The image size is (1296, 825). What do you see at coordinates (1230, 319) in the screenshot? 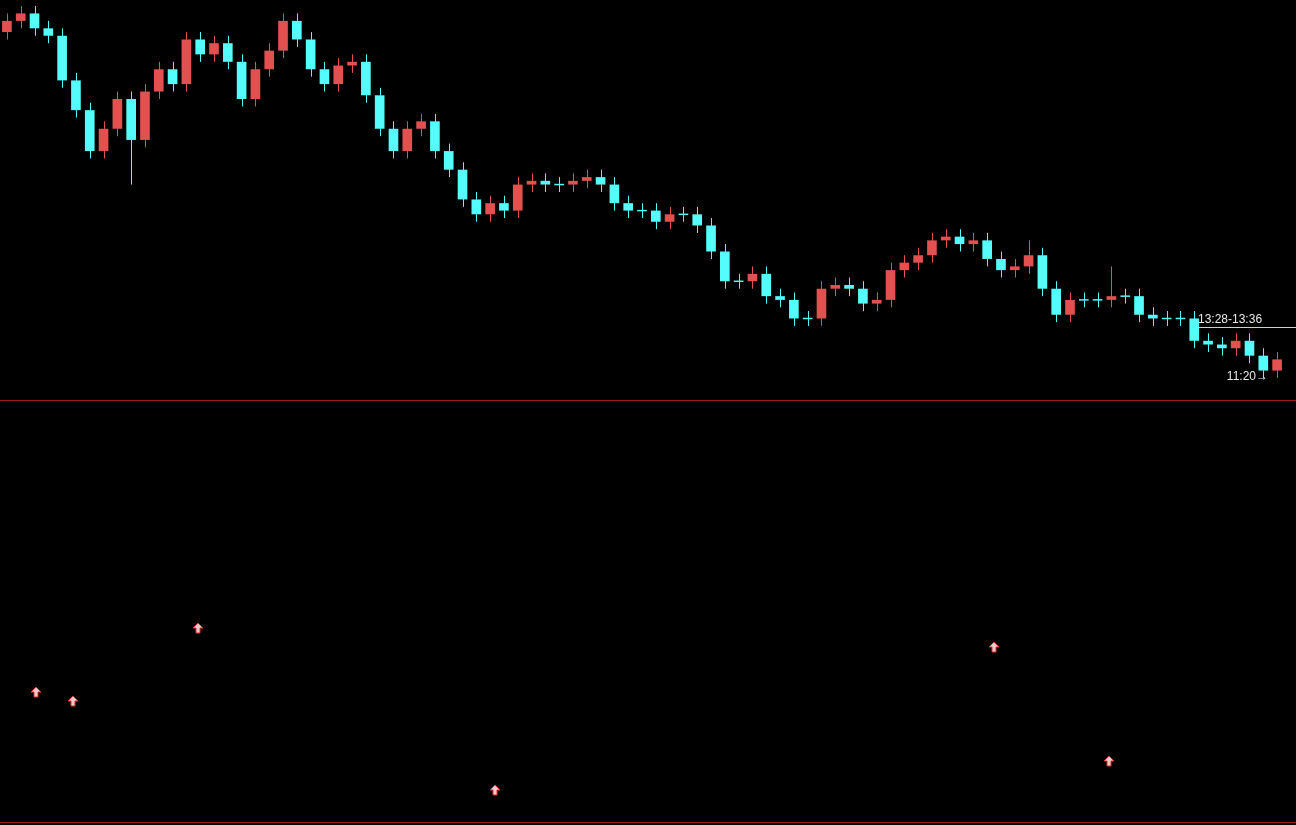
I see `annotation: 13:28-13:36` at bounding box center [1230, 319].